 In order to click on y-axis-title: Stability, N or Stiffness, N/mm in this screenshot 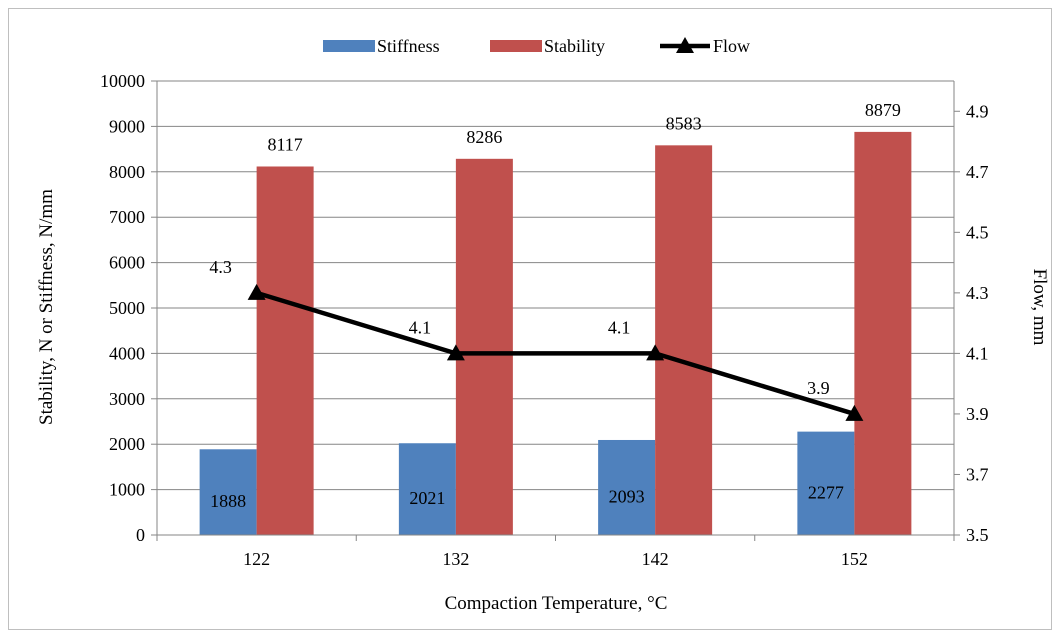, I will do `click(46, 307)`.